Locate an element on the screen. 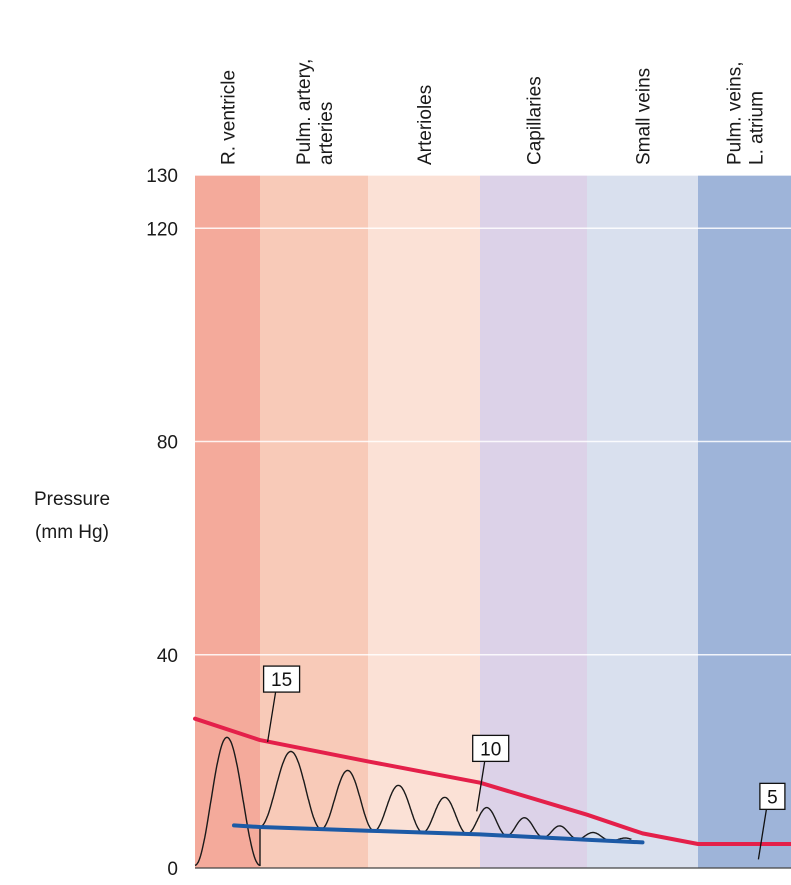  annotation-label: 15 is located at coordinates (281, 680).